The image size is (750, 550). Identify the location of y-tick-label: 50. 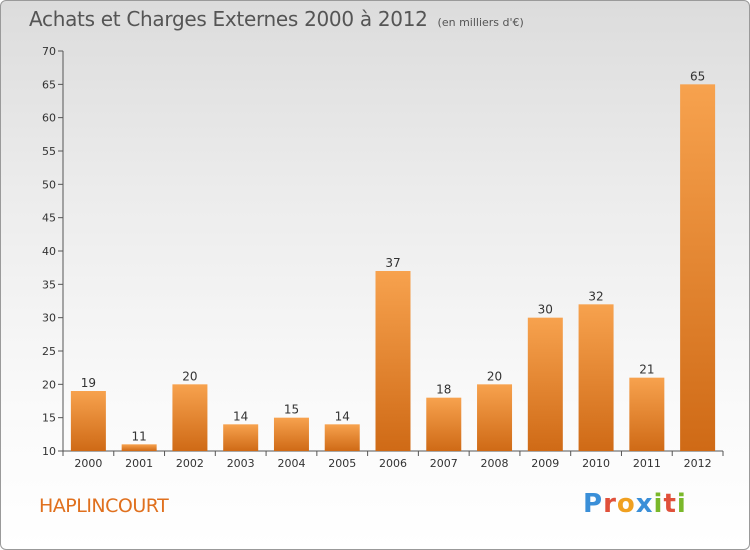
(49, 184).